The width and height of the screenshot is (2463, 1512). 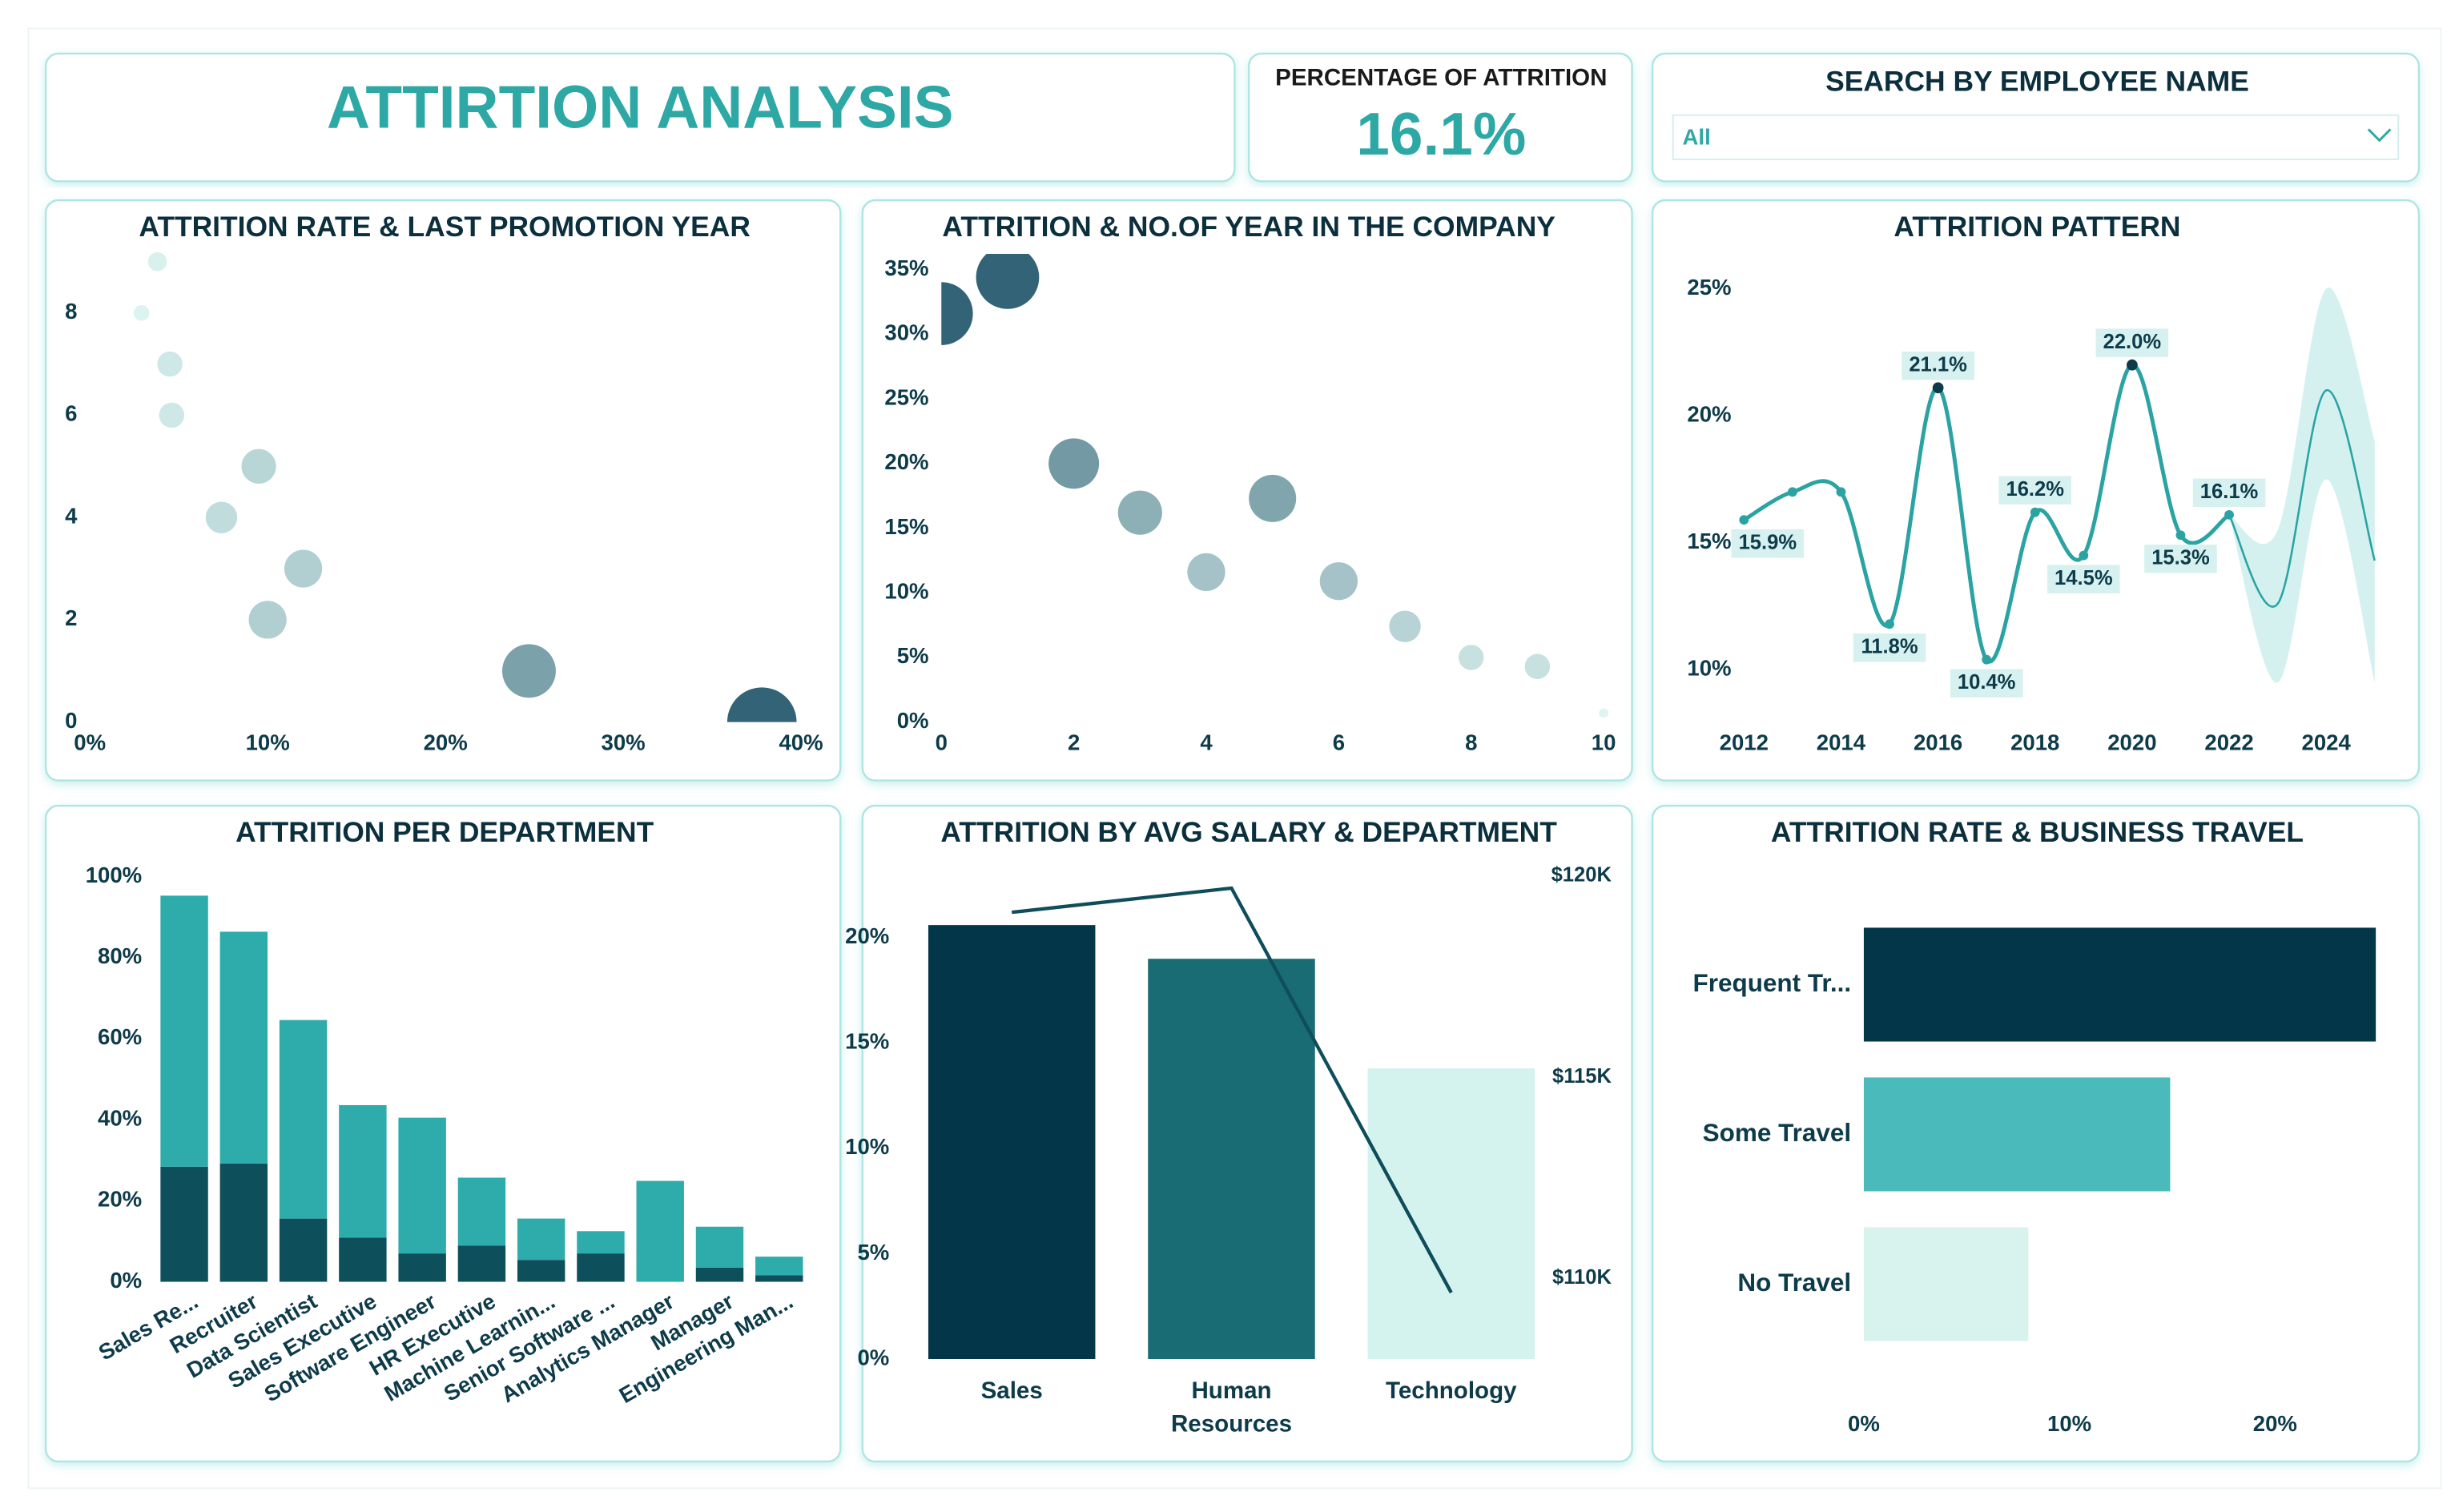 I want to click on x-tick-label: 2, so click(x=1074, y=742).